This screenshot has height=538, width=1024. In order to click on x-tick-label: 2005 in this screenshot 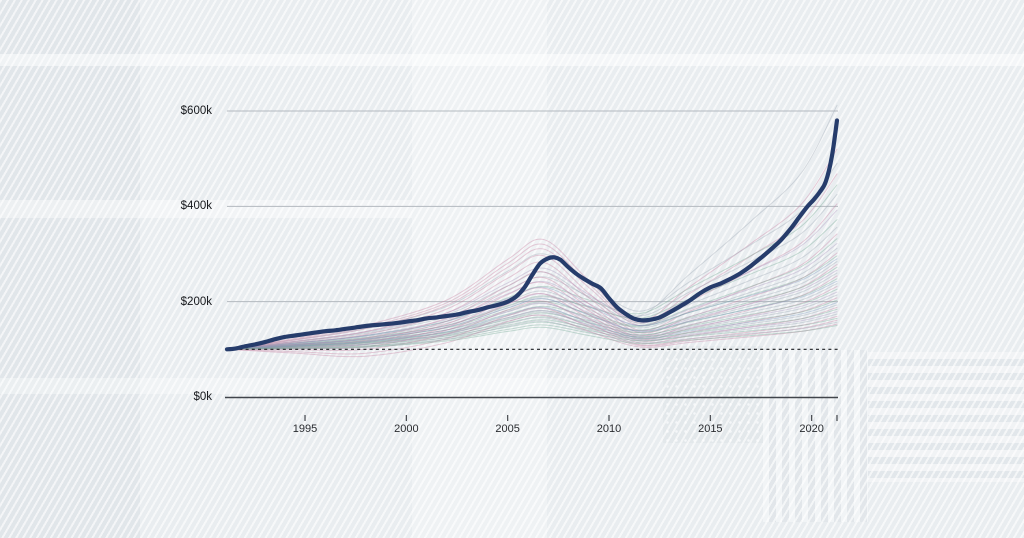, I will do `click(507, 429)`.